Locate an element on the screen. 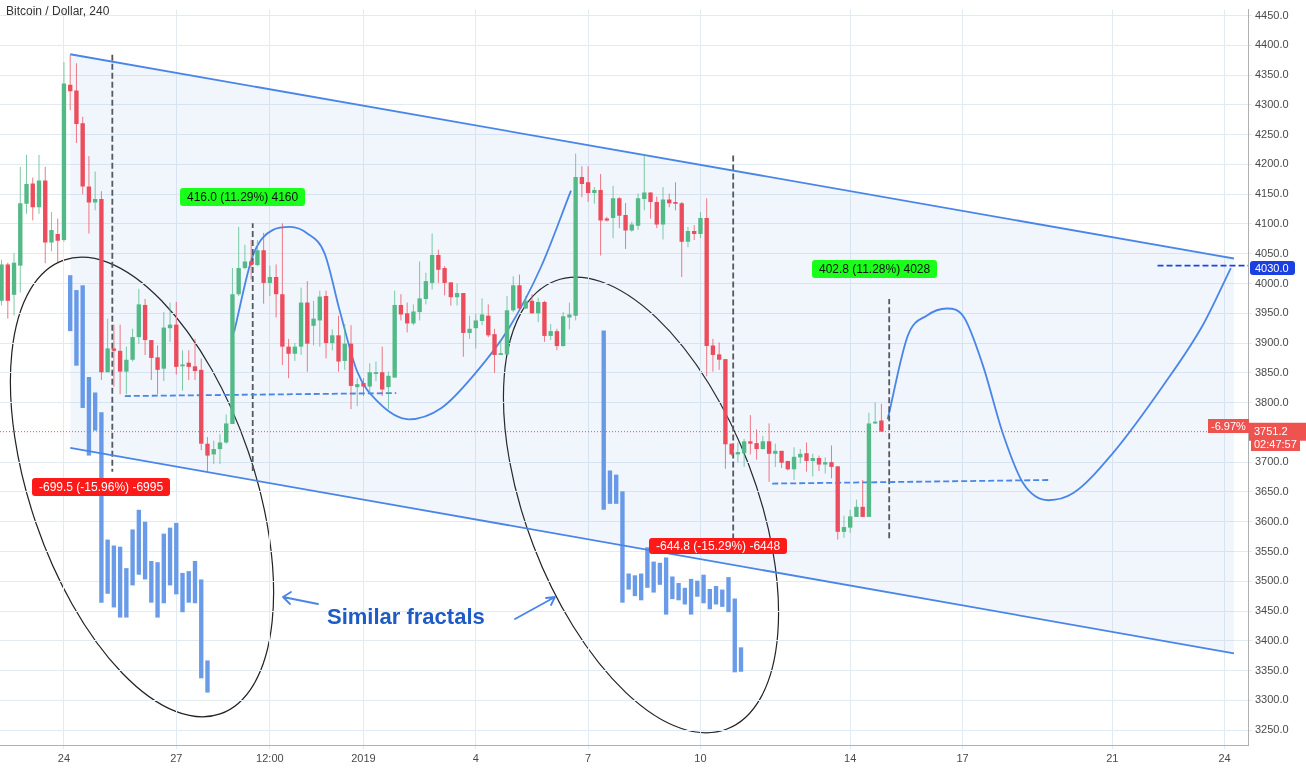  y-tick-label: 3800.0 is located at coordinates (1272, 401).